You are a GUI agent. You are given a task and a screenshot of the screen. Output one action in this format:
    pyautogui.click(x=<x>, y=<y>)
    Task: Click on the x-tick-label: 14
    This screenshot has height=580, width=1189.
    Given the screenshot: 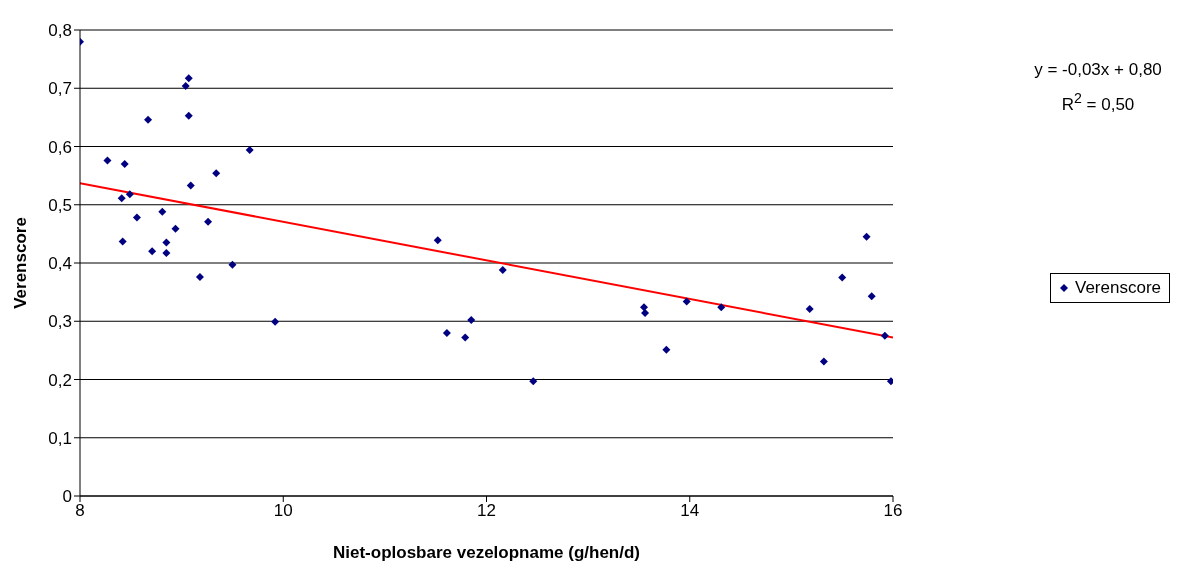 What is the action you would take?
    pyautogui.click(x=690, y=511)
    